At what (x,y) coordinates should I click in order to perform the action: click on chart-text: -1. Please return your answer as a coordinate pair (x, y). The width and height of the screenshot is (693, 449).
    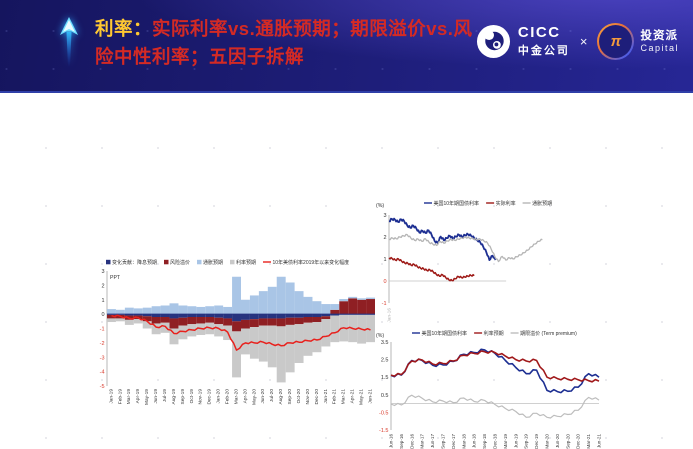
    Looking at the image, I should click on (102, 330).